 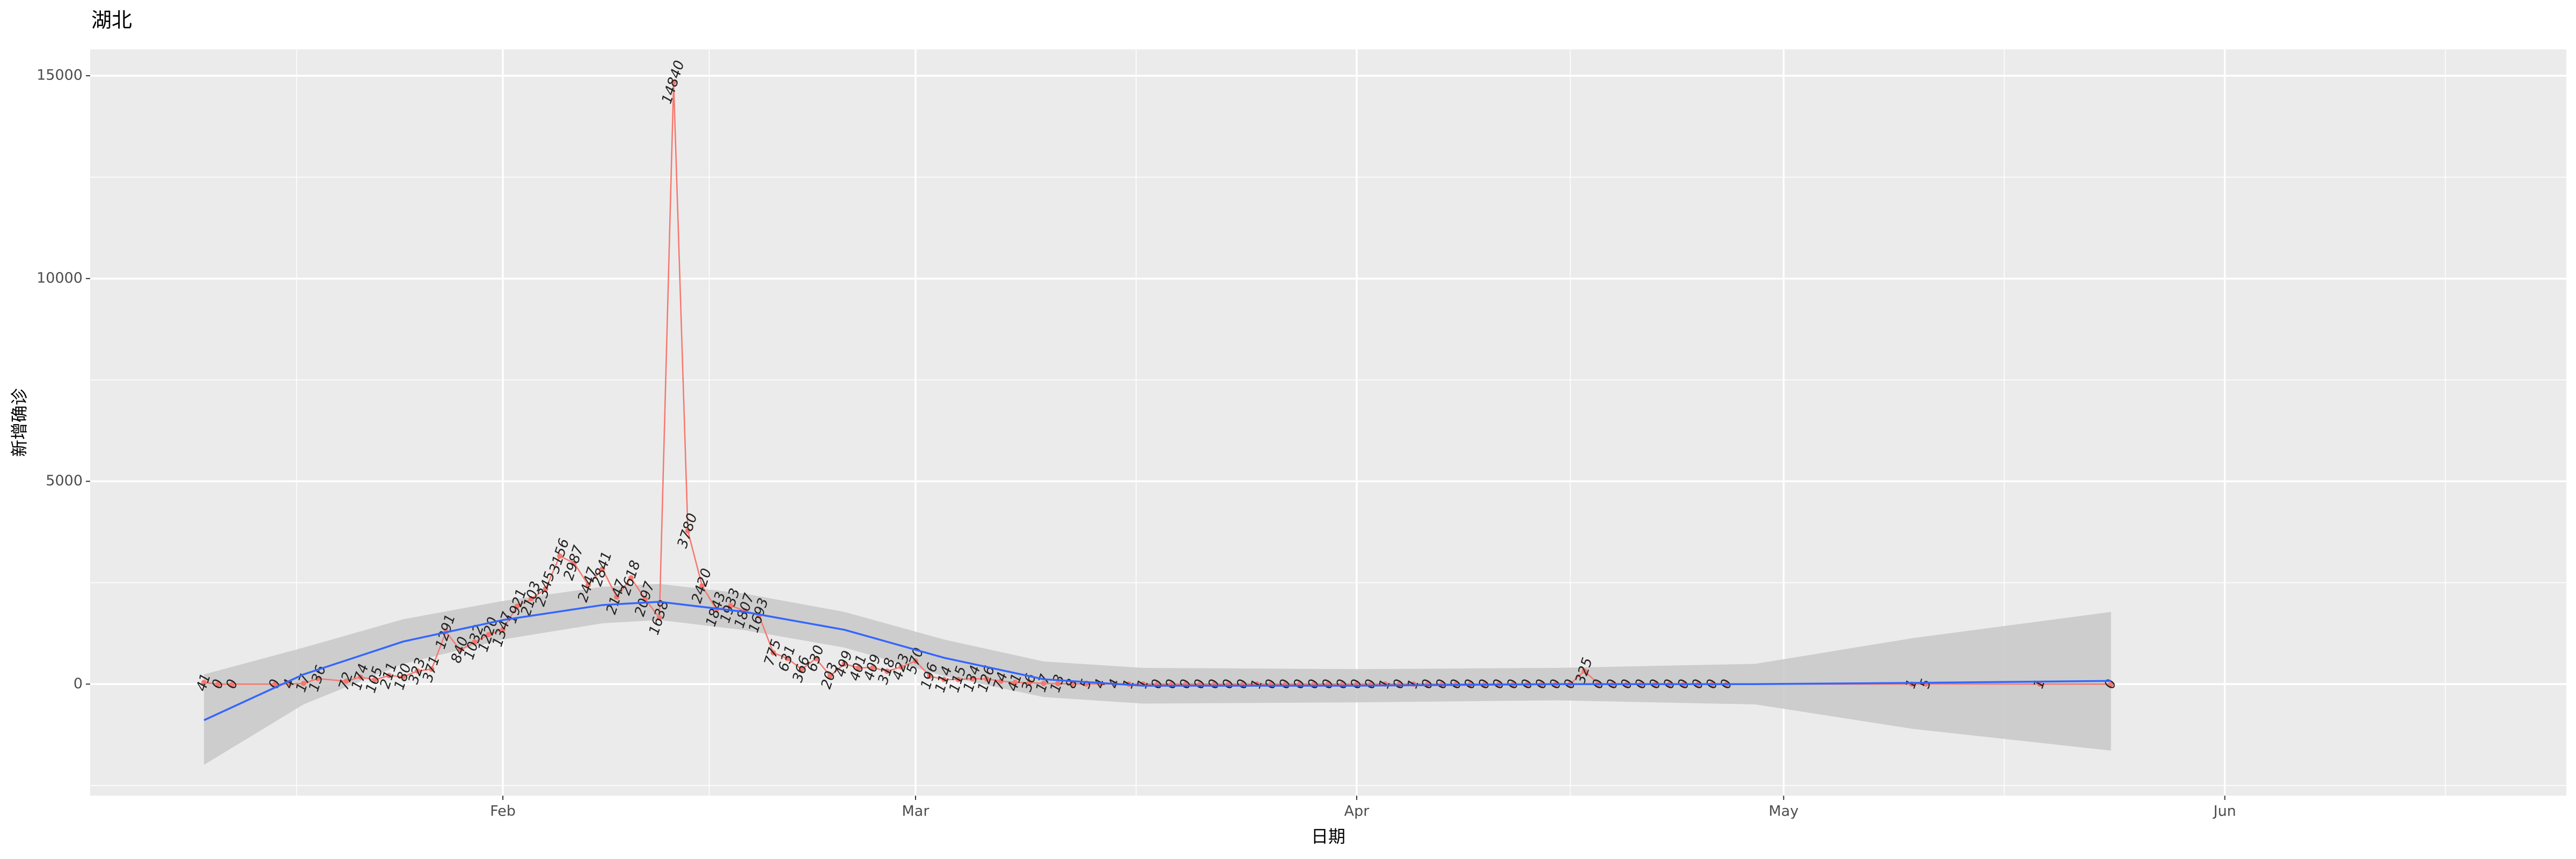 I want to click on x-tick-label: Feb, so click(x=503, y=811).